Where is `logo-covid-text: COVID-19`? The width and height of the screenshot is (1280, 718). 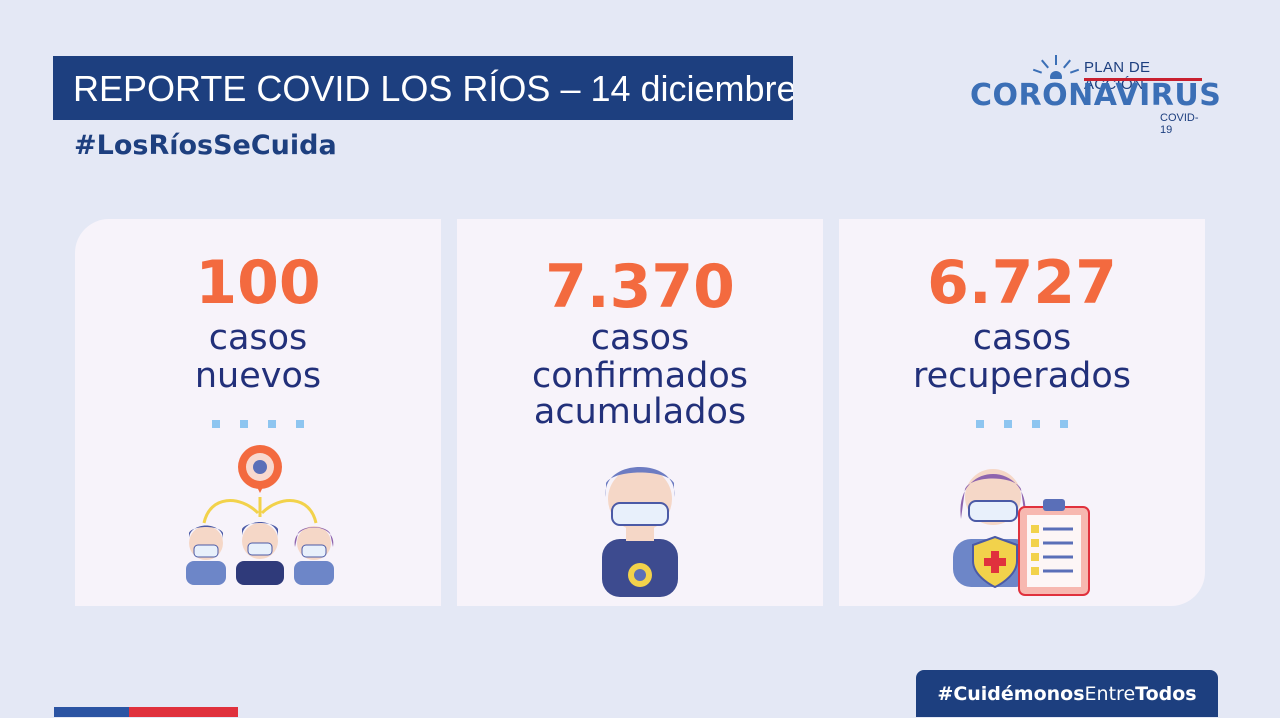
logo-covid-text: COVID-19 is located at coordinates (1179, 124).